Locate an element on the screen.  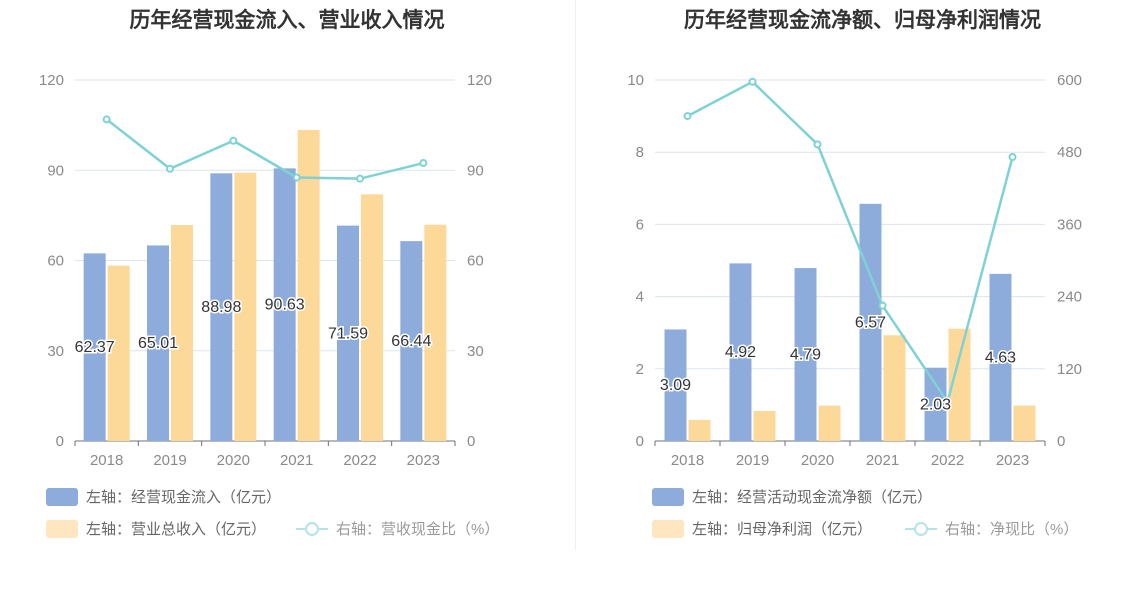
data-label: 62.37 is located at coordinates (95, 347).